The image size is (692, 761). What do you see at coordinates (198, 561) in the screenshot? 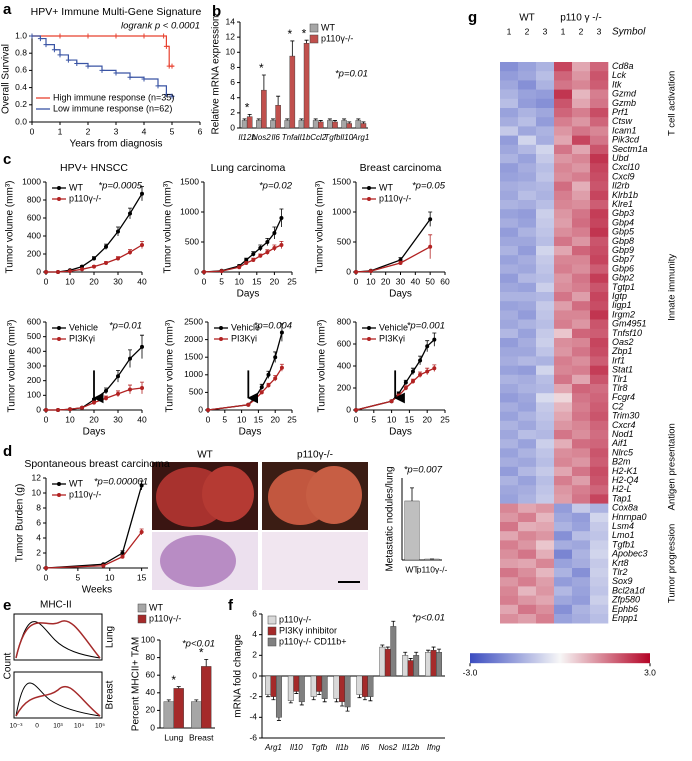
I see `nodule` at bounding box center [198, 561].